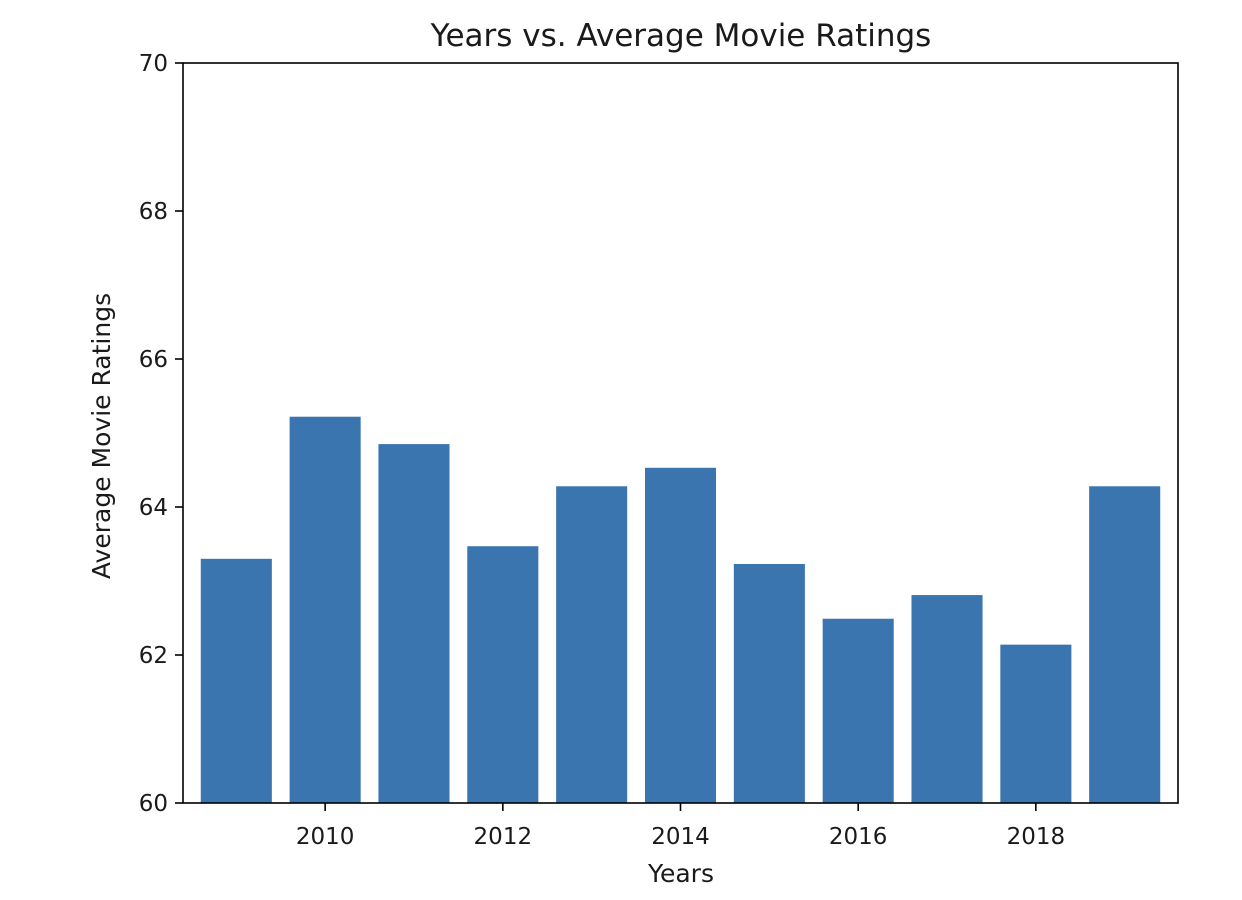 The width and height of the screenshot is (1242, 900). I want to click on bar-2011, so click(414, 623).